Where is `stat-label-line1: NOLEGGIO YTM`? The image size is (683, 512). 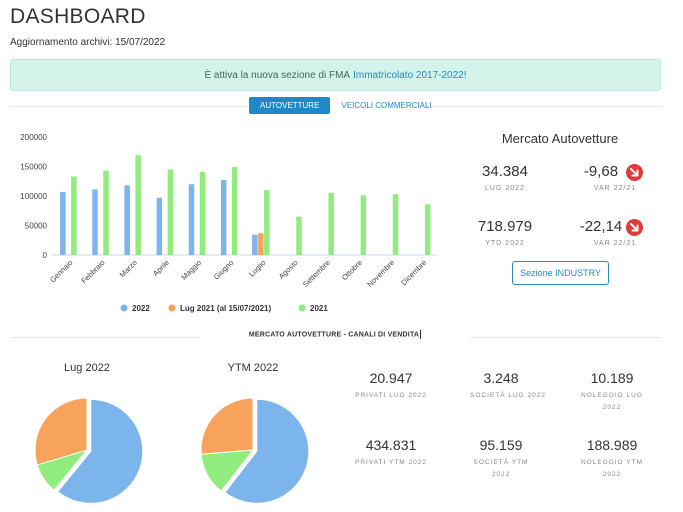
stat-label-line1: NOLEGGIO YTM is located at coordinates (612, 462).